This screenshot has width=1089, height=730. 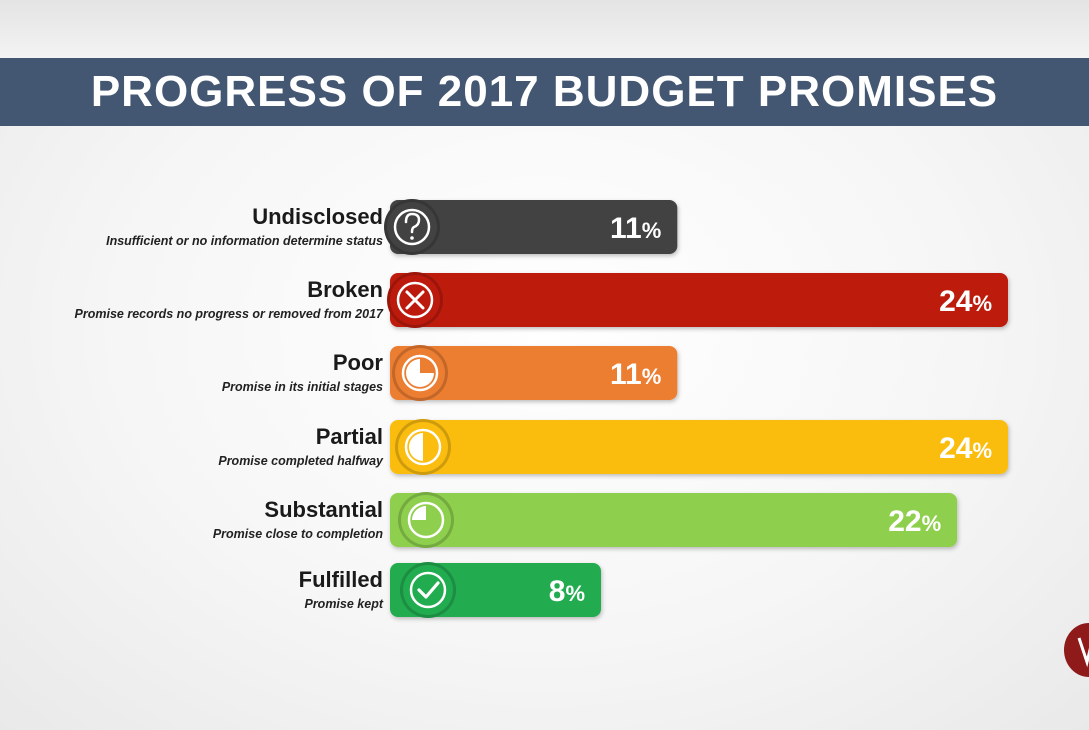 I want to click on category-label: Poor, so click(x=358, y=362).